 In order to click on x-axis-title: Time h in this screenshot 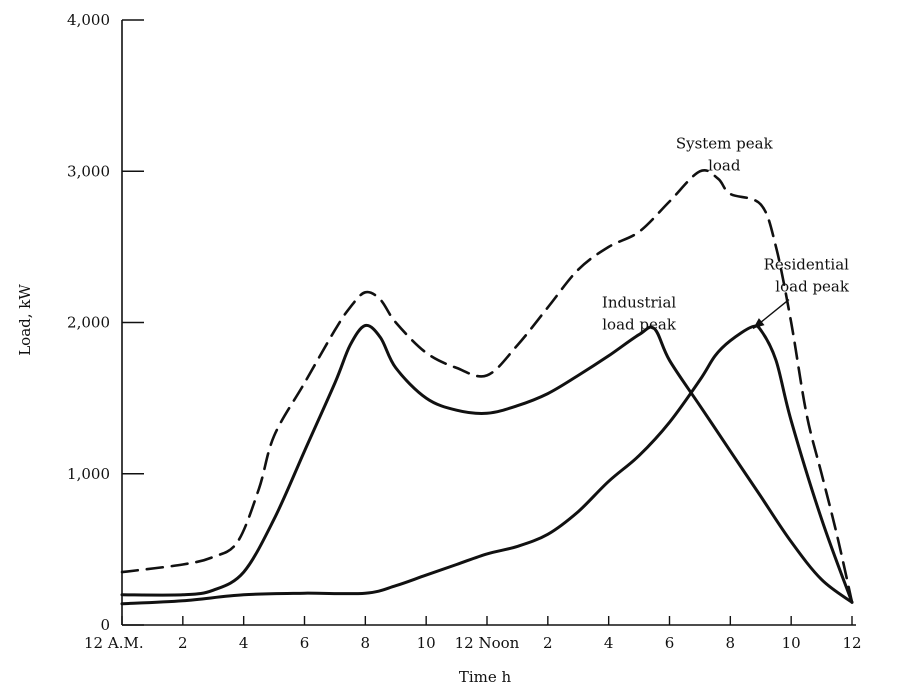, I will do `click(485, 677)`.